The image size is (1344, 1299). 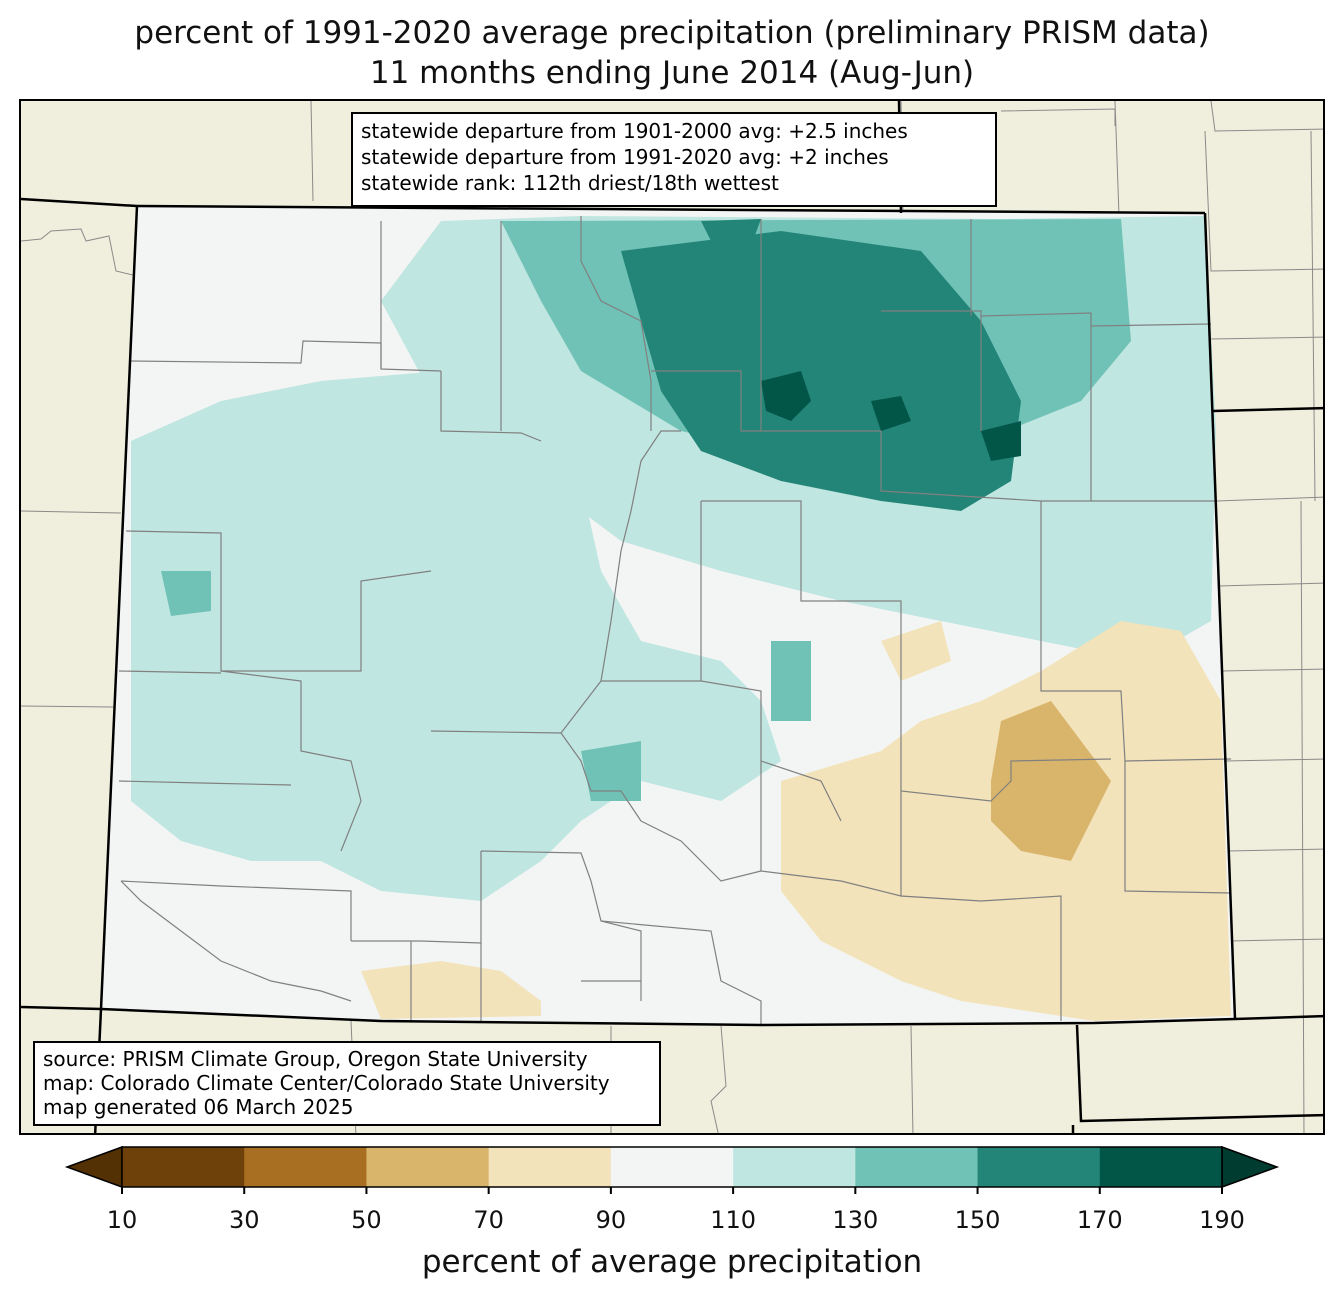 What do you see at coordinates (93, 1167) in the screenshot?
I see `colorbar-under-arrow` at bounding box center [93, 1167].